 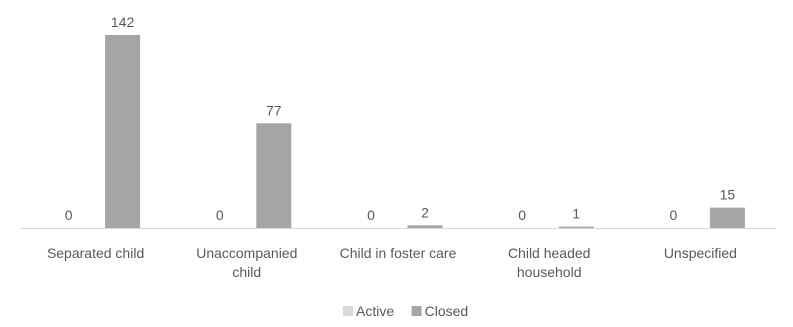 What do you see at coordinates (425, 212) in the screenshot?
I see `data-label-closed-2: 2` at bounding box center [425, 212].